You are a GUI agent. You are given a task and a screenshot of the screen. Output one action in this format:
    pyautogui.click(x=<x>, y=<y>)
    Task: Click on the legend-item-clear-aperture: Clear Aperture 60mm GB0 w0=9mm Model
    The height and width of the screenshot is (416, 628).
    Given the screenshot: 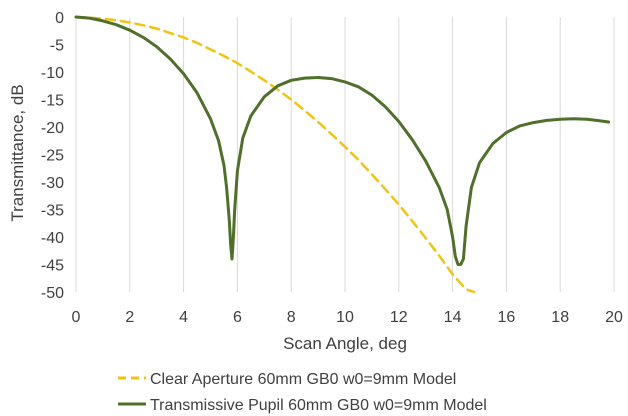 What is the action you would take?
    pyautogui.click(x=287, y=379)
    